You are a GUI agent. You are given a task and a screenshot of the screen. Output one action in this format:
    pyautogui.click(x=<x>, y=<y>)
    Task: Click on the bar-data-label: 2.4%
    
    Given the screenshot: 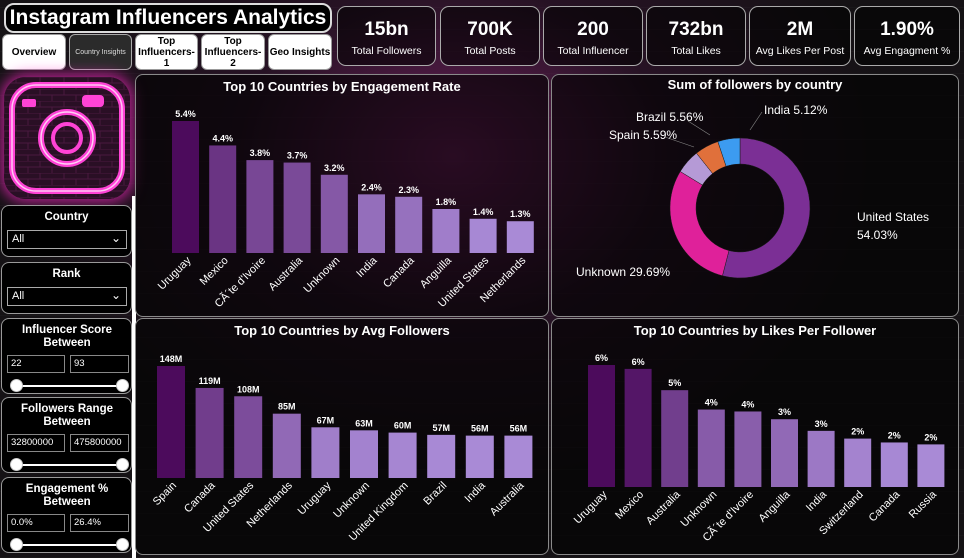 What is the action you would take?
    pyautogui.click(x=371, y=187)
    